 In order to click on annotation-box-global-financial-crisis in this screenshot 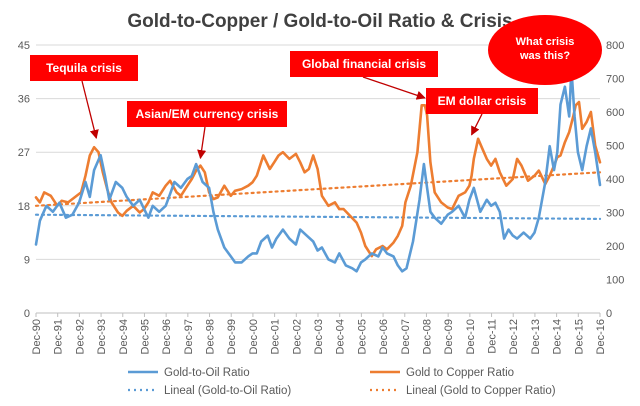, I will do `click(364, 64)`.